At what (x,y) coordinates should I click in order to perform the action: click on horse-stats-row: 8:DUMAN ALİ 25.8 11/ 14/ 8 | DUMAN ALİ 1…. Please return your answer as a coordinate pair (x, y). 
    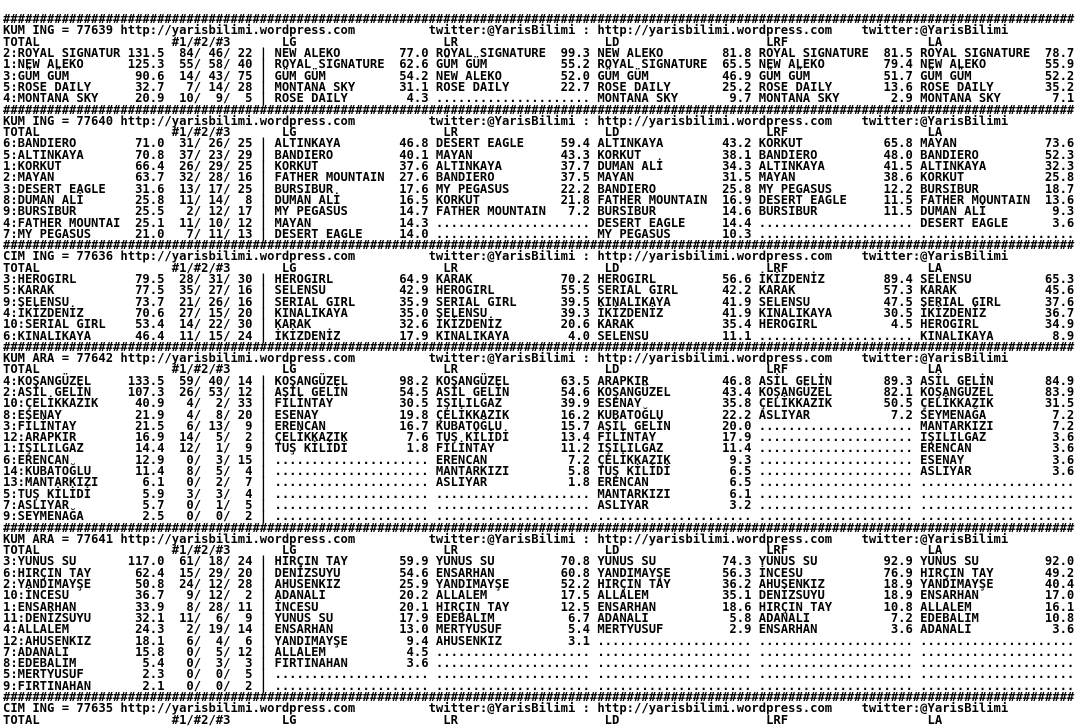
    Looking at the image, I should click on (539, 199).